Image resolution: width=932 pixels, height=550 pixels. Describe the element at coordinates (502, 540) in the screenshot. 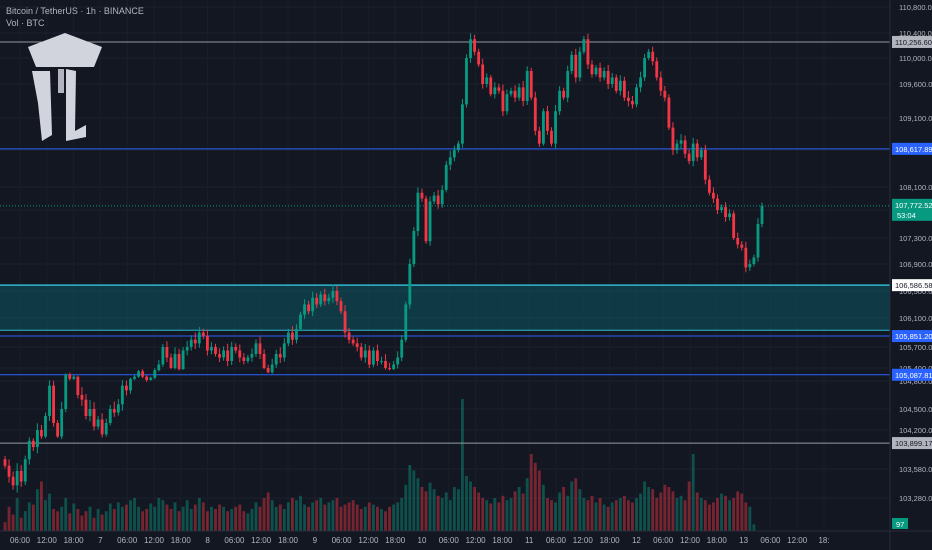

I see `time-tick-label: 18:00` at that location.